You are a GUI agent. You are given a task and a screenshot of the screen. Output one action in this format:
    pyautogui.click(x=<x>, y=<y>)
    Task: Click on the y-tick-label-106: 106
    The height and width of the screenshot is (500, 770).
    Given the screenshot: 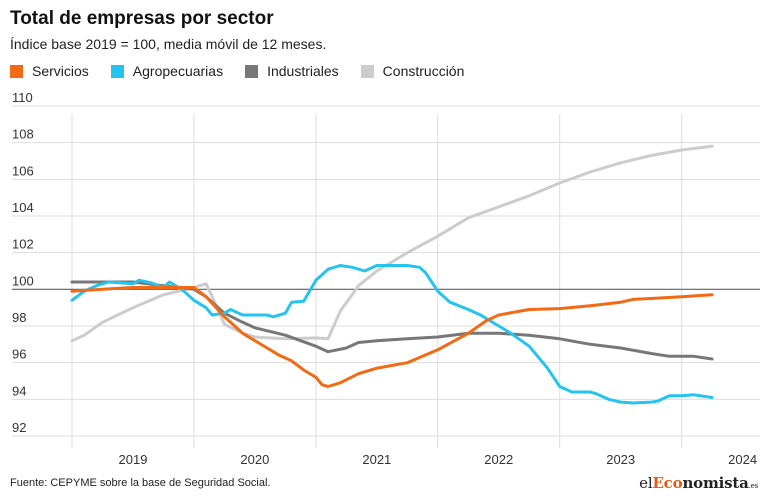 What is the action you would take?
    pyautogui.click(x=23, y=170)
    